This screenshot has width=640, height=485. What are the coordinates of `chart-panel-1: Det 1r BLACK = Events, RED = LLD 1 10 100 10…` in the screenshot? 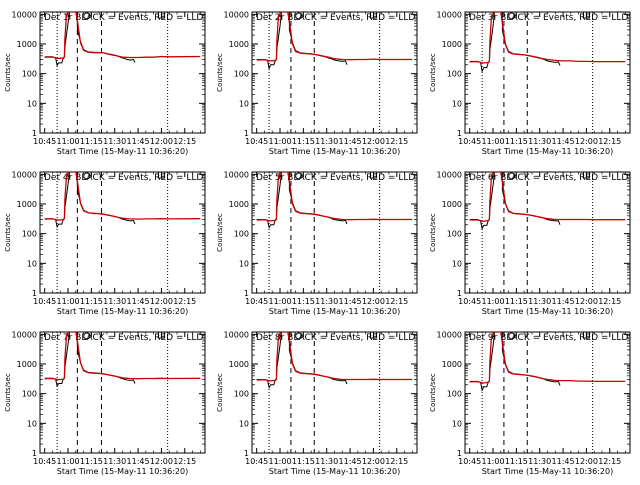 It's located at (105, 83).